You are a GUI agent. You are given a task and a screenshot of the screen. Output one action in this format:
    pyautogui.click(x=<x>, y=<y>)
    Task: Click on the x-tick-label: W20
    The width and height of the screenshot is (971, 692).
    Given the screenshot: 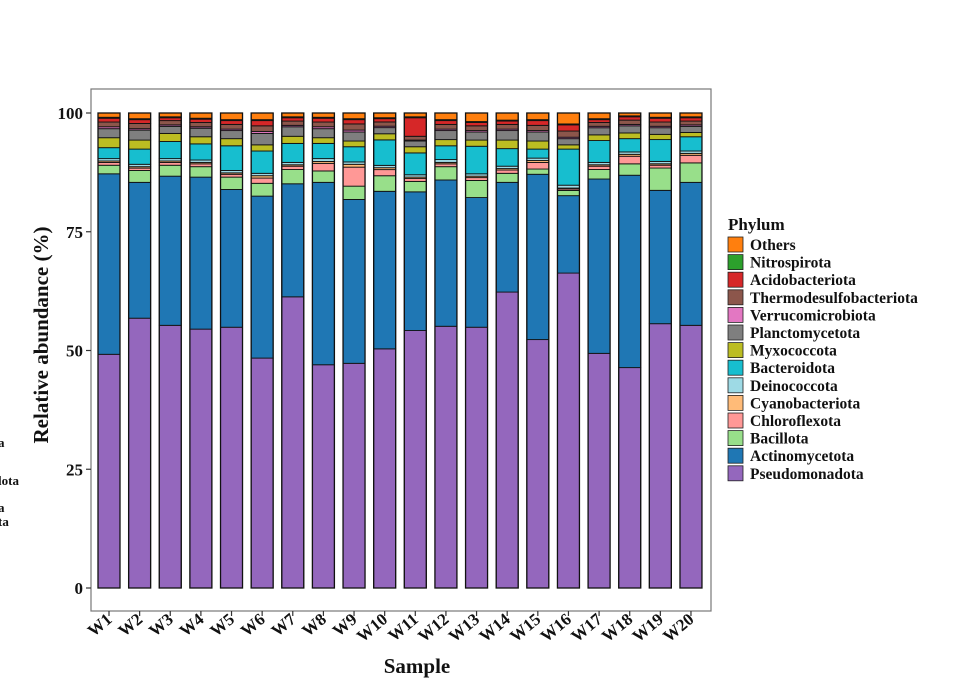 What is the action you would take?
    pyautogui.click(x=678, y=628)
    